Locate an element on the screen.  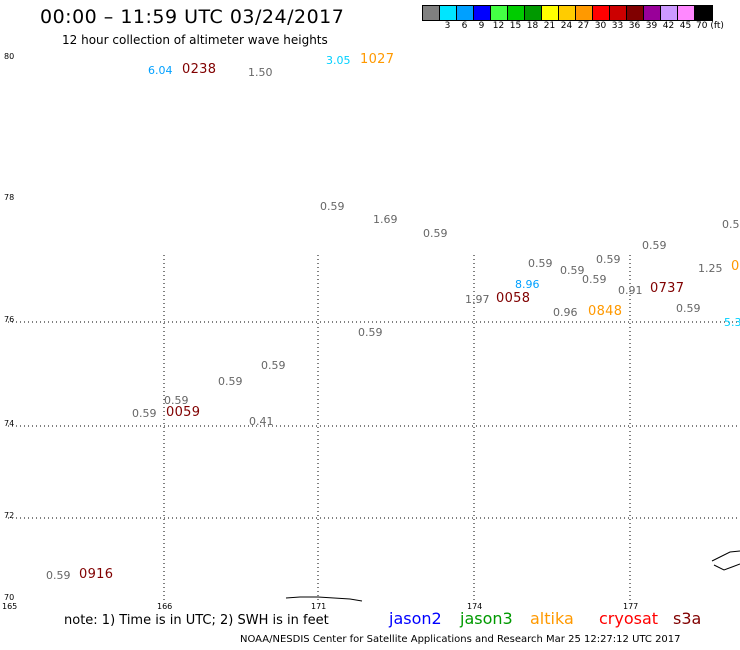
time-label: 0737 is located at coordinates (667, 288).